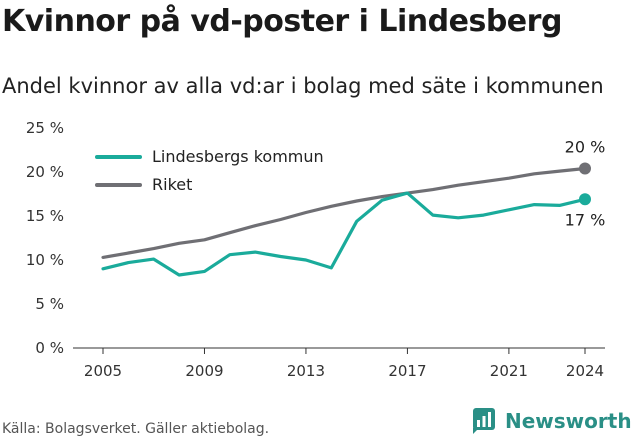 This screenshot has height=439, width=631. I want to click on y-tick-label: 10 %, so click(45, 260).